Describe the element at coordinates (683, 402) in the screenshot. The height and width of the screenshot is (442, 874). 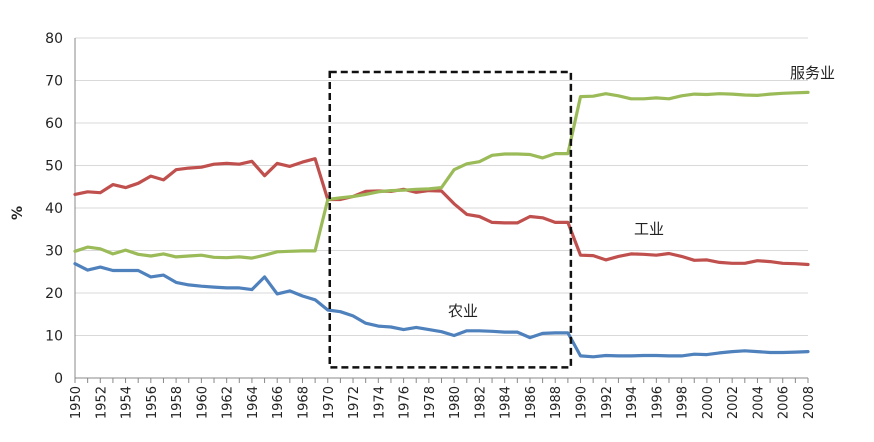
I see `x-tick-label: 1998` at that location.